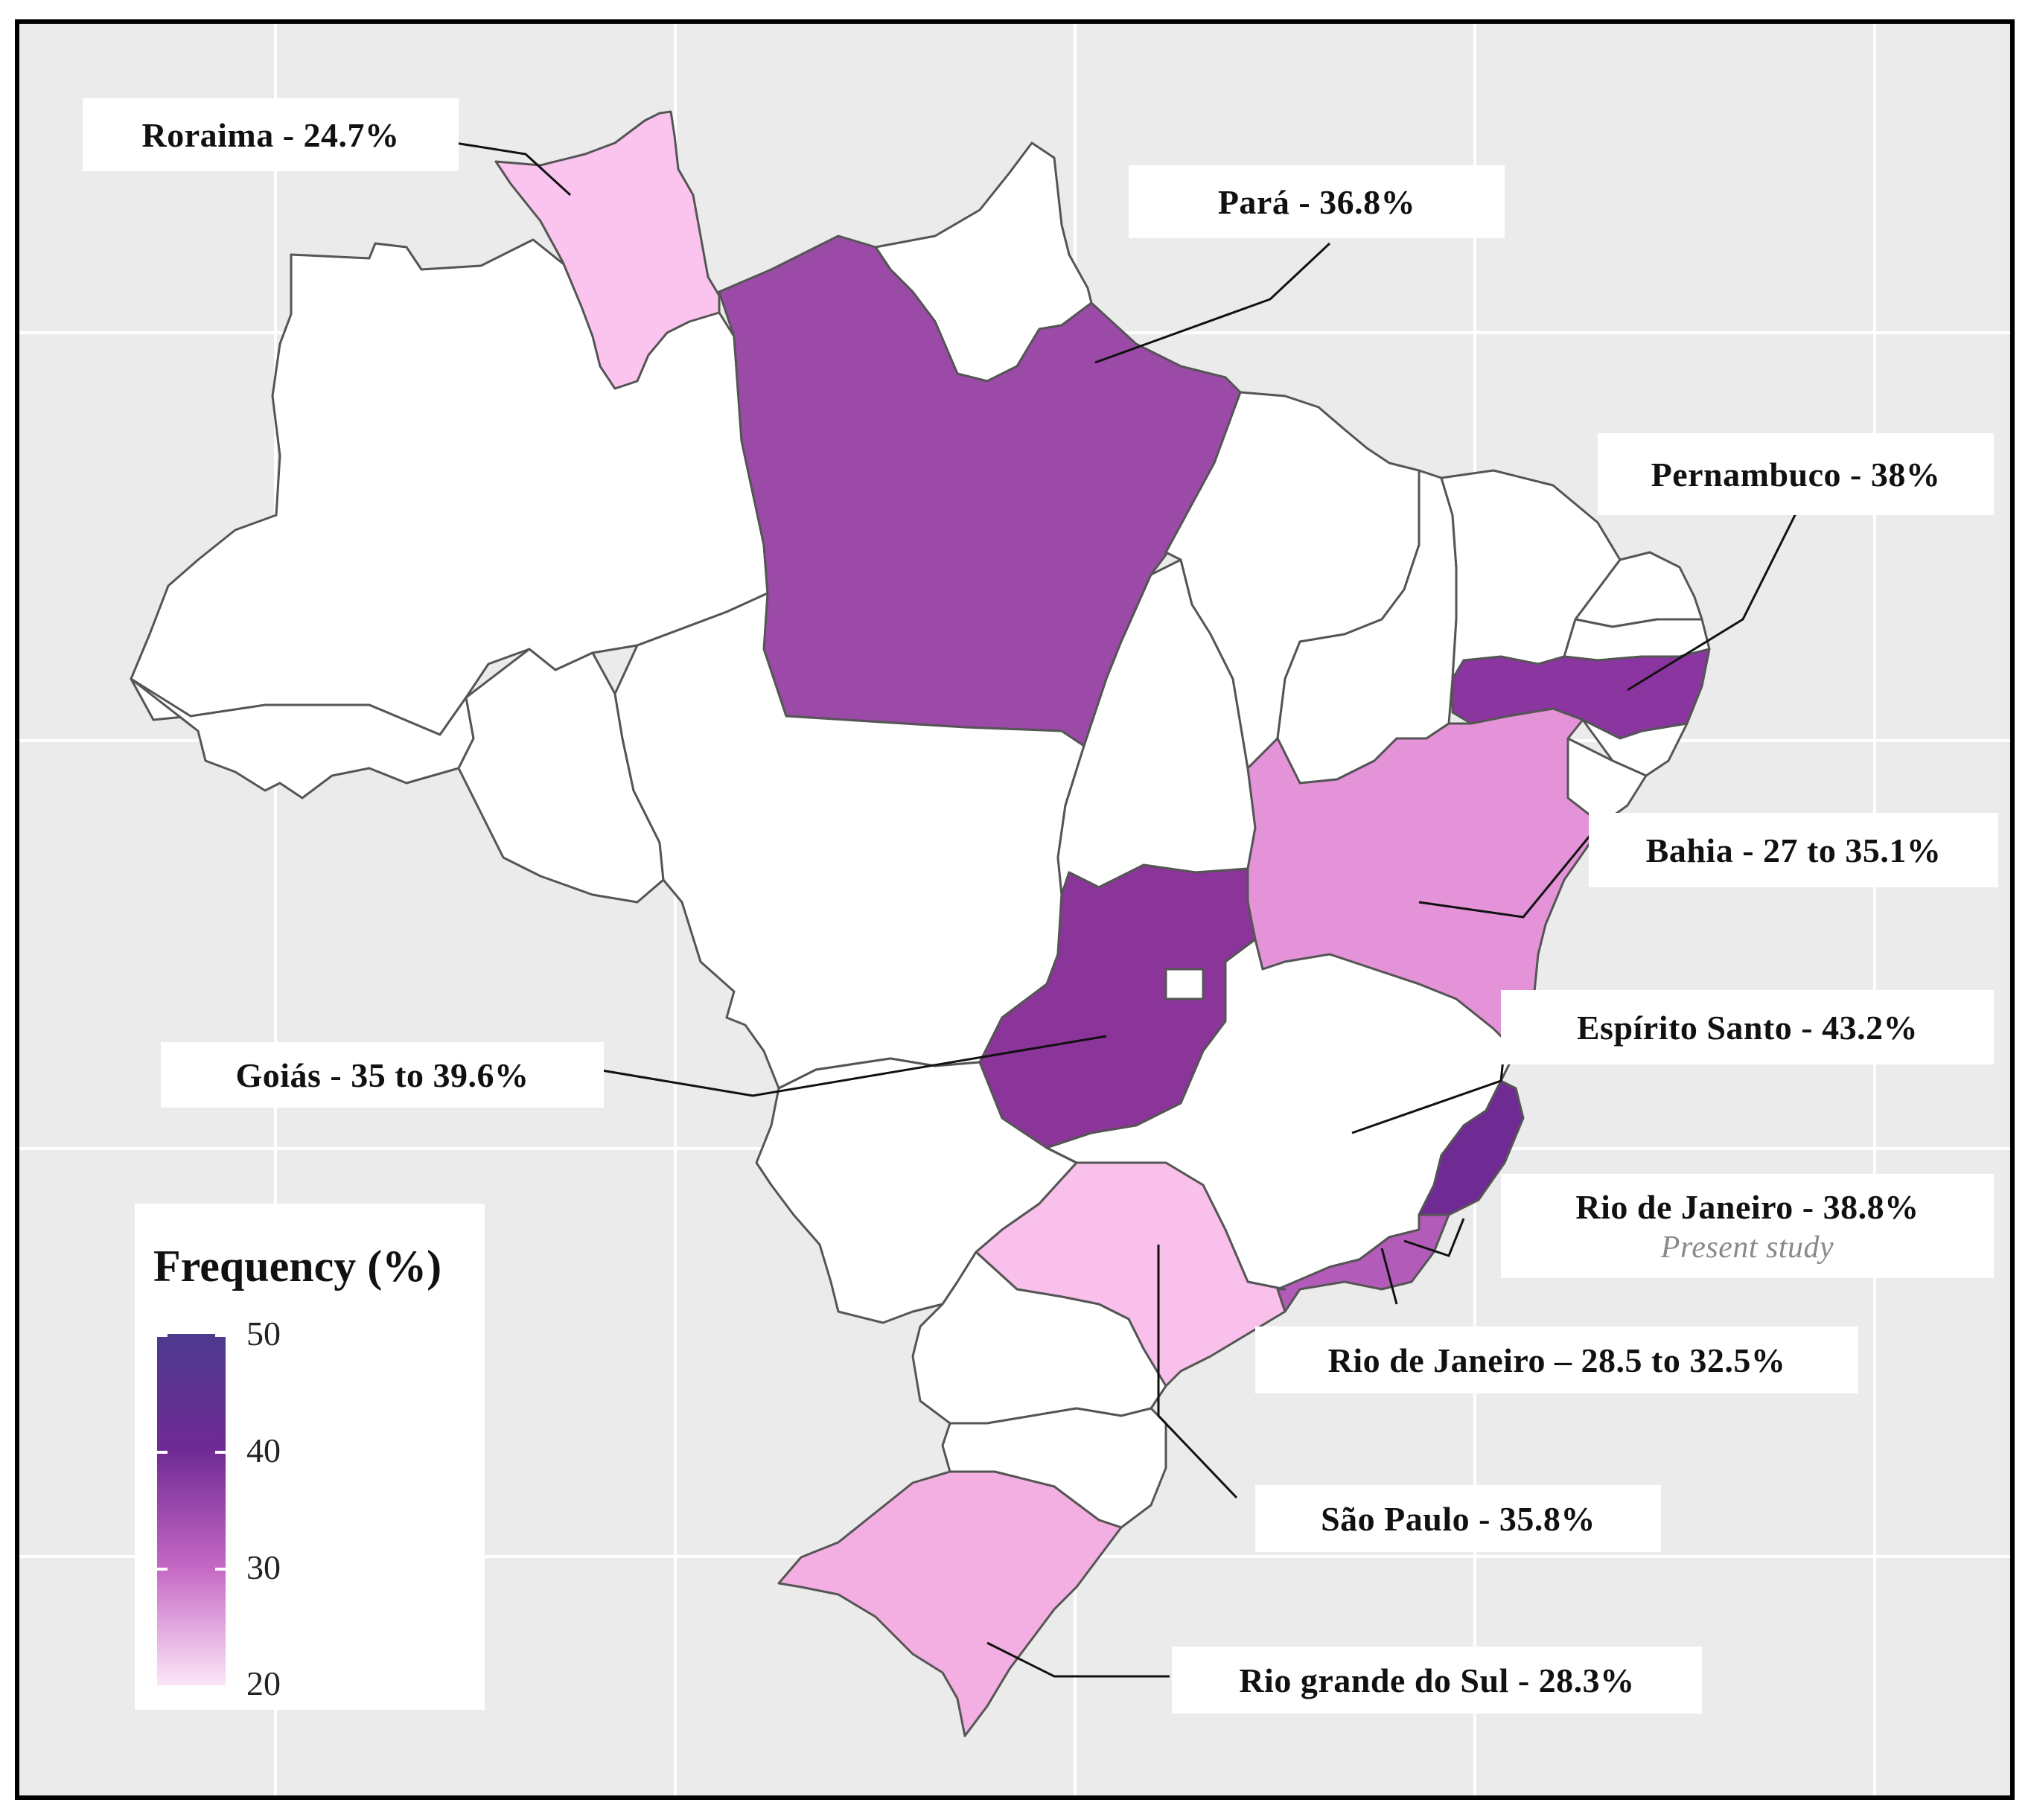  I want to click on region-roraima, so click(607, 250).